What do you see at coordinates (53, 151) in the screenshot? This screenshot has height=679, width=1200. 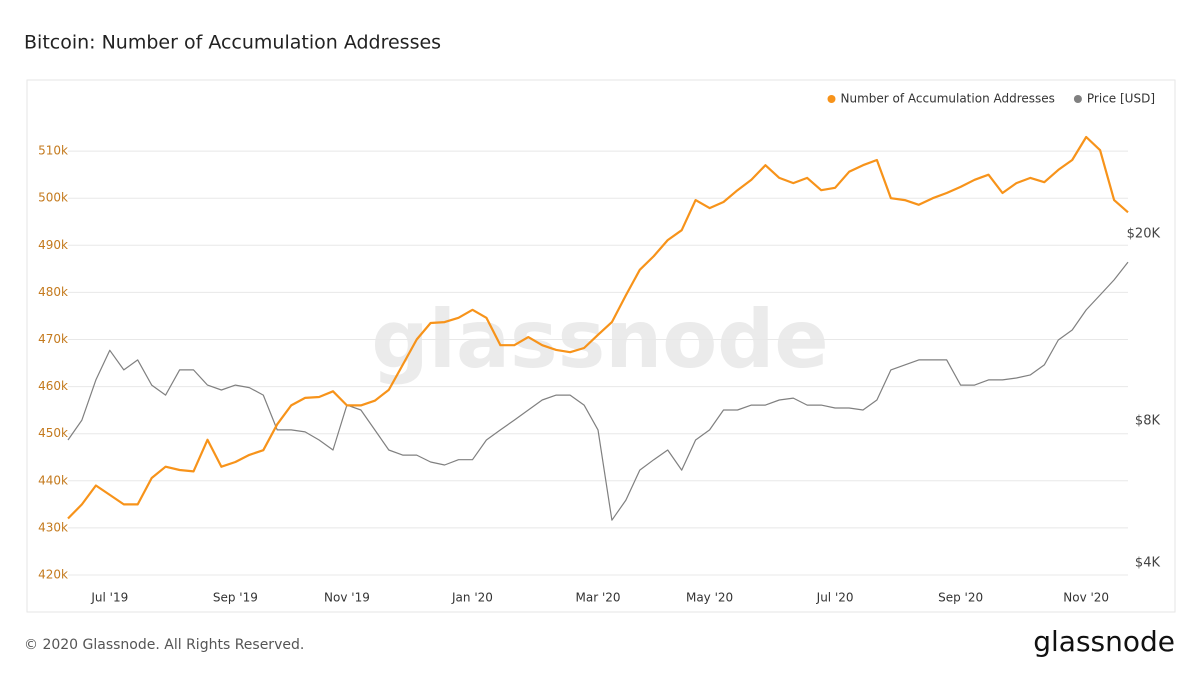 I see `y-tick-label: 510k` at bounding box center [53, 151].